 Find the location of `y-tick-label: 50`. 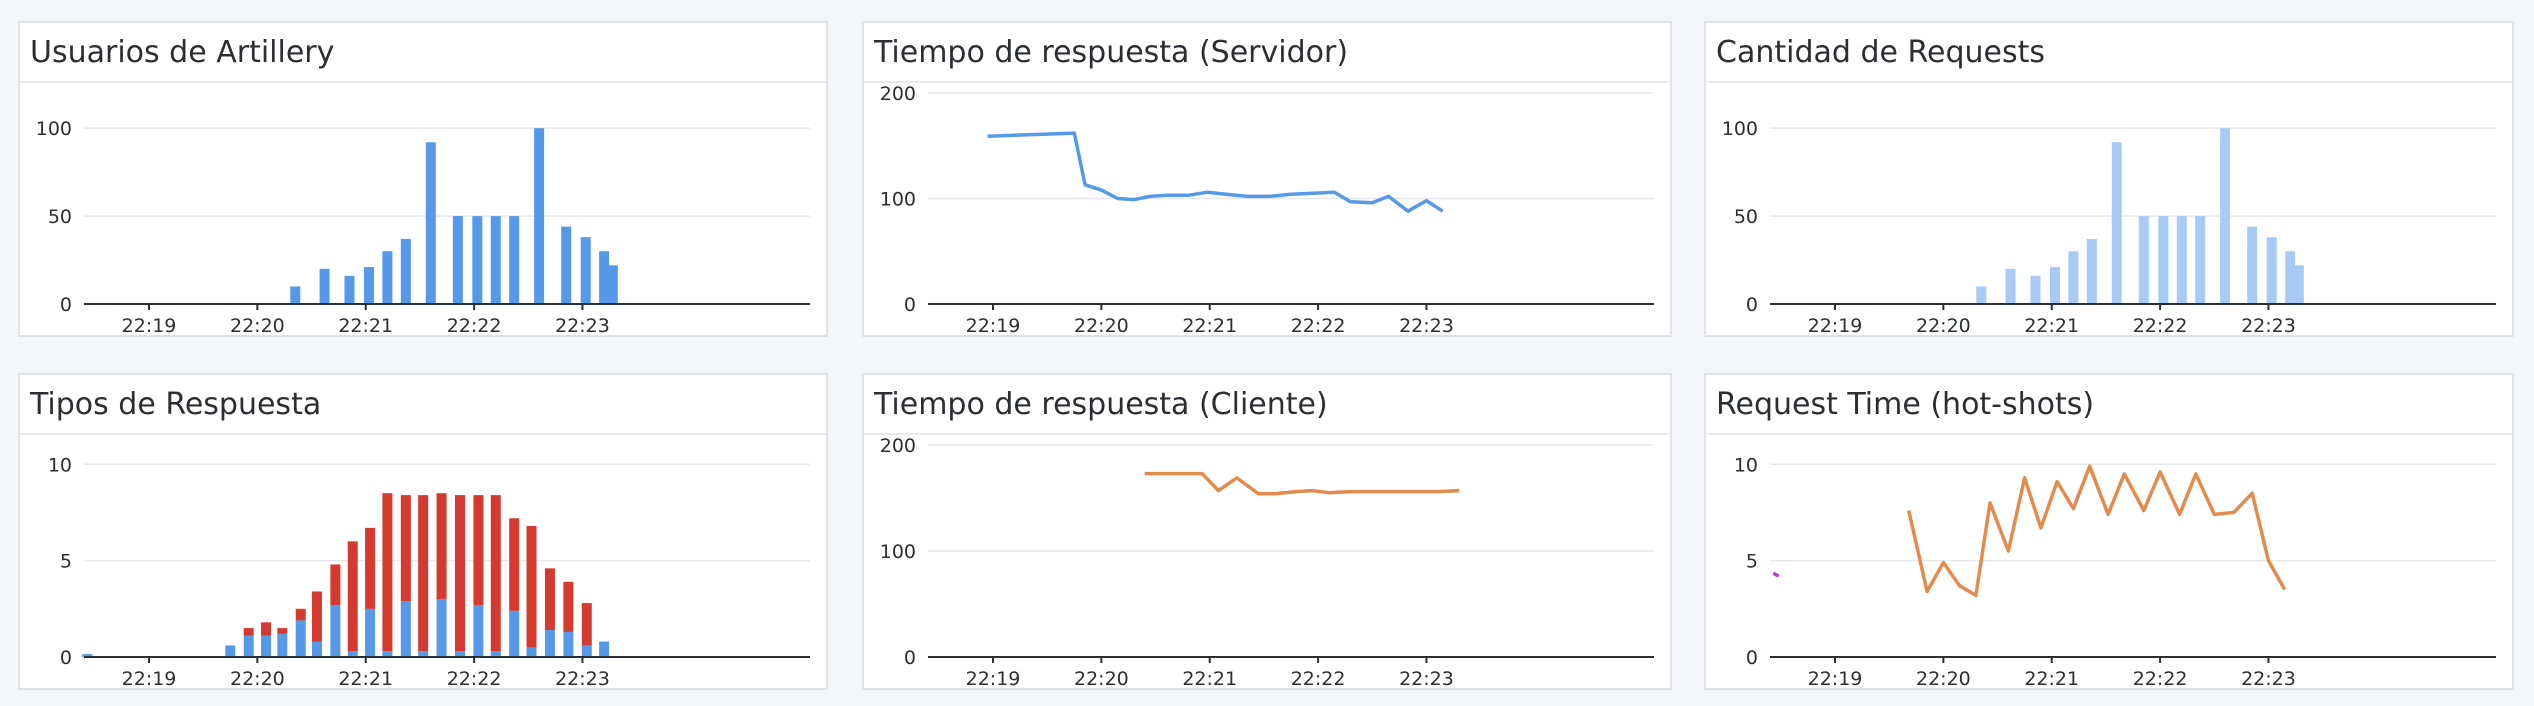

y-tick-label: 50 is located at coordinates (1746, 217).